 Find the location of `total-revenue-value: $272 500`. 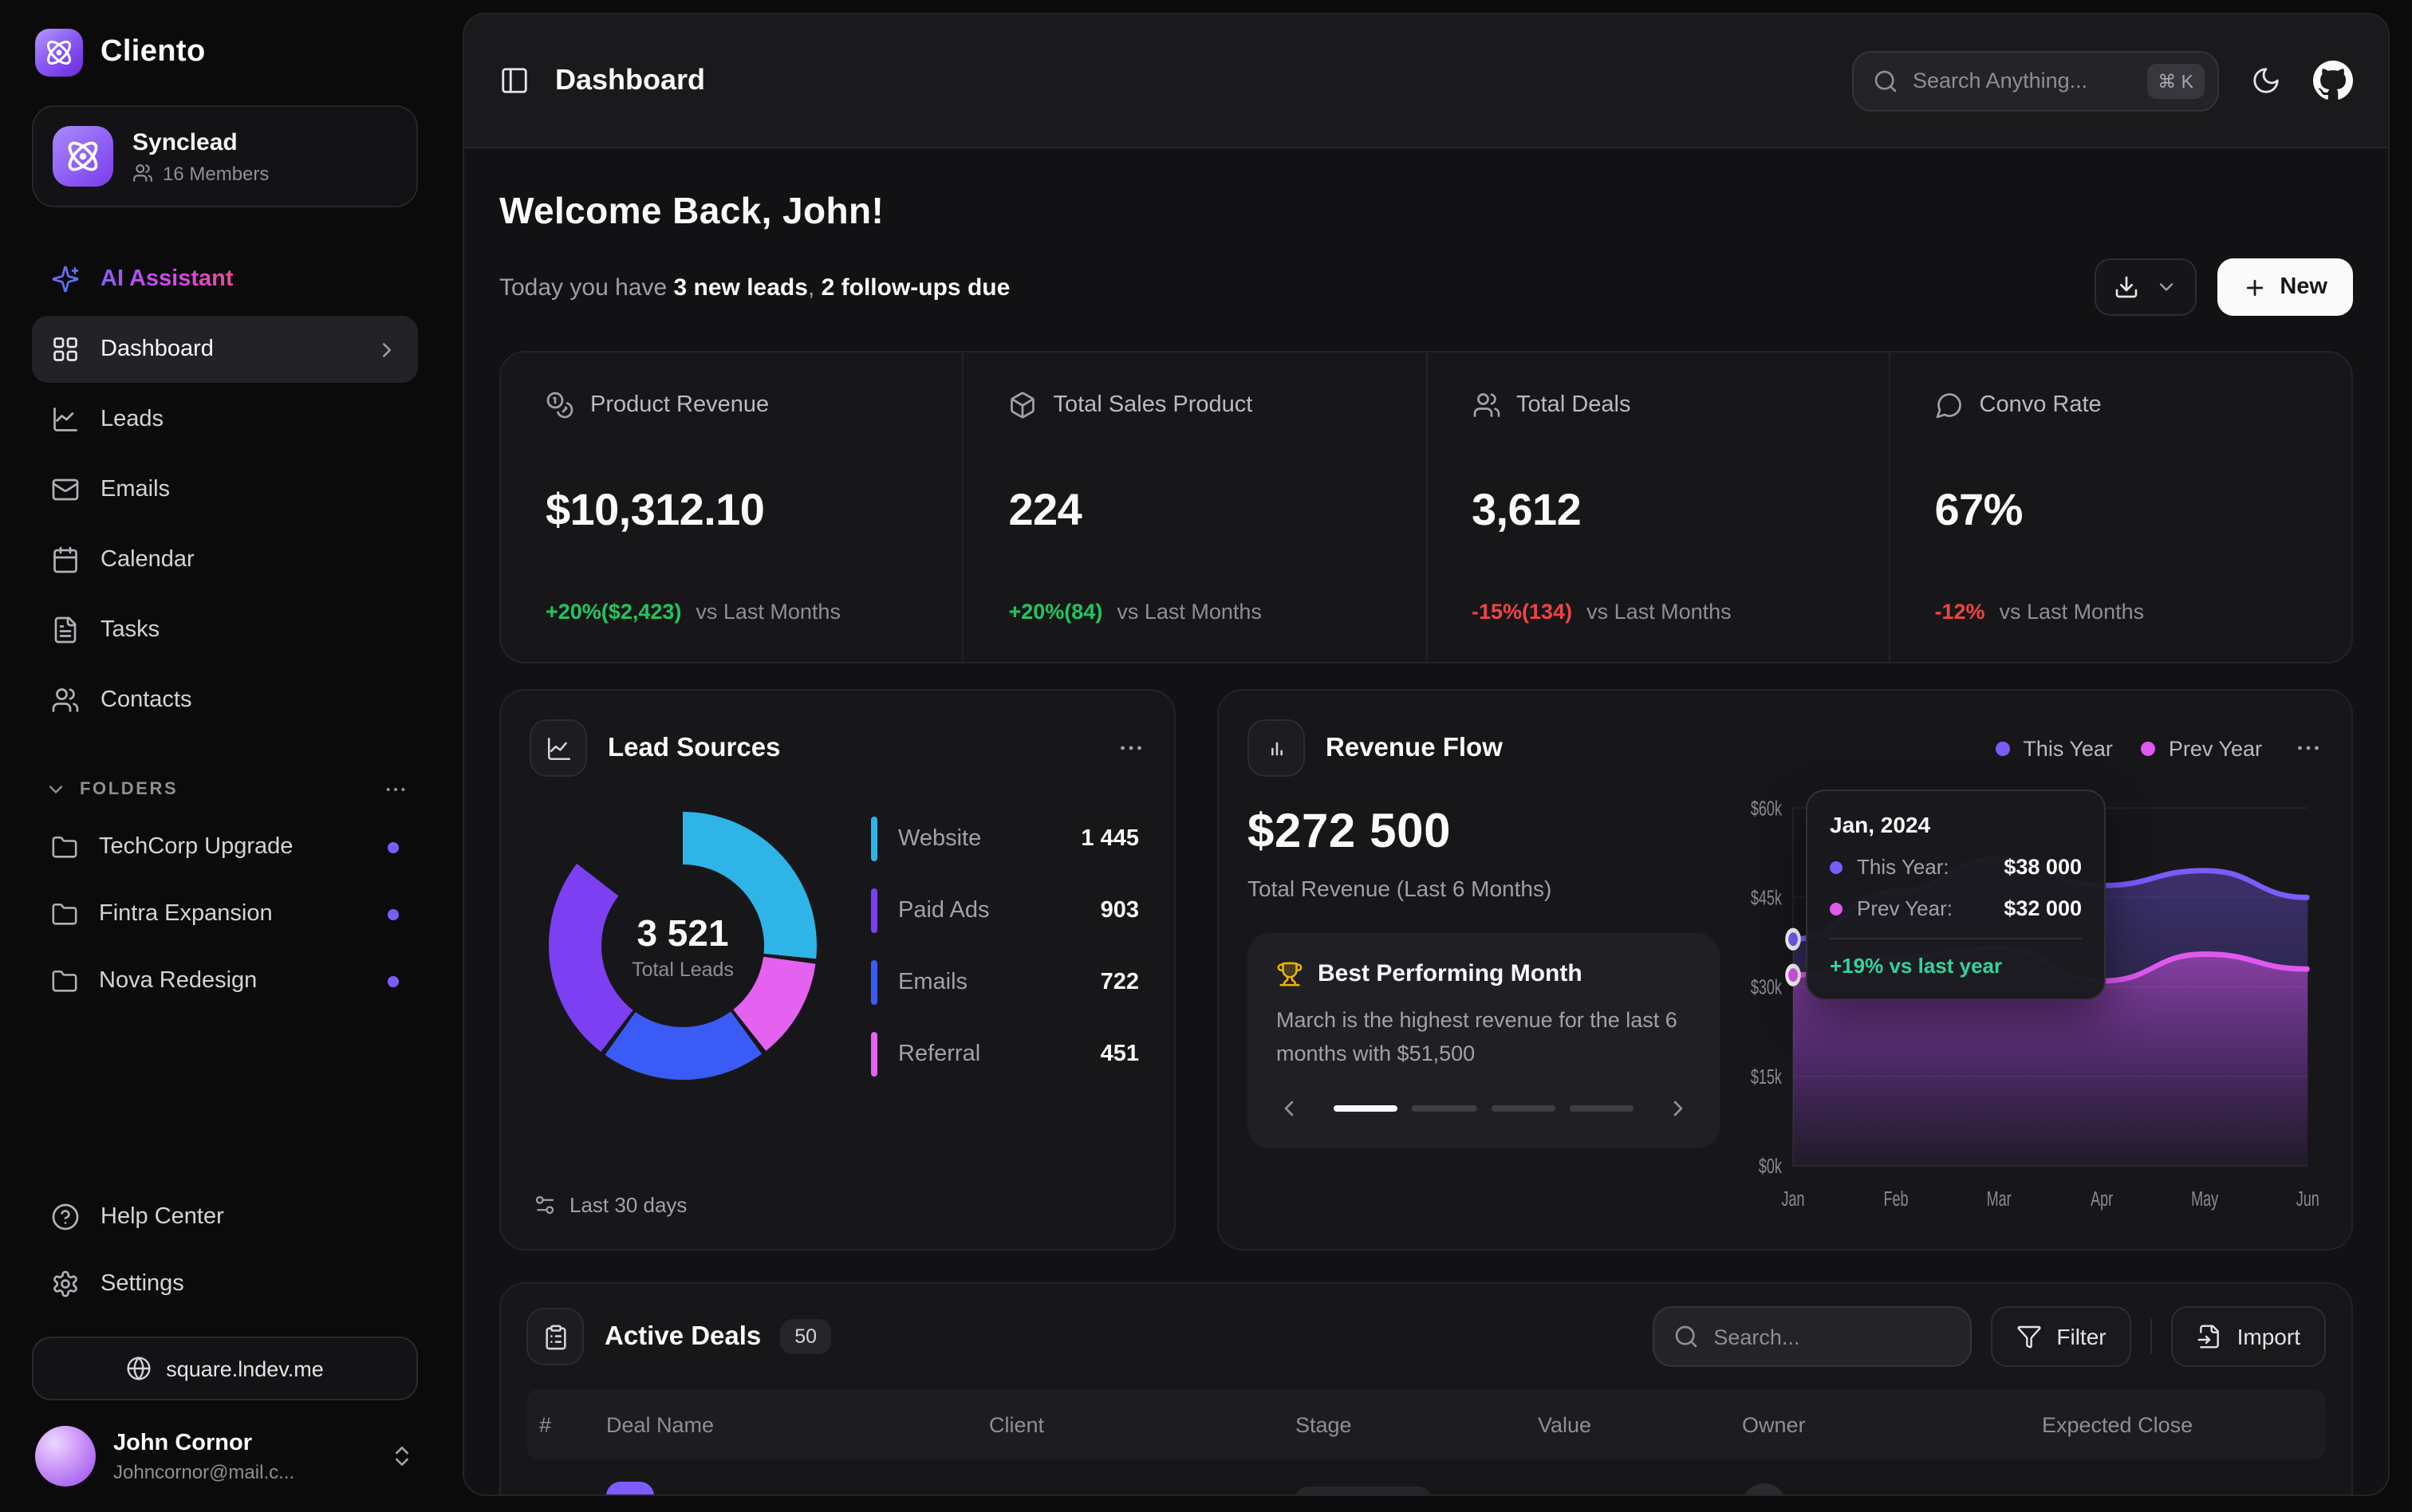

total-revenue-value: $272 500 is located at coordinates (1350, 831).